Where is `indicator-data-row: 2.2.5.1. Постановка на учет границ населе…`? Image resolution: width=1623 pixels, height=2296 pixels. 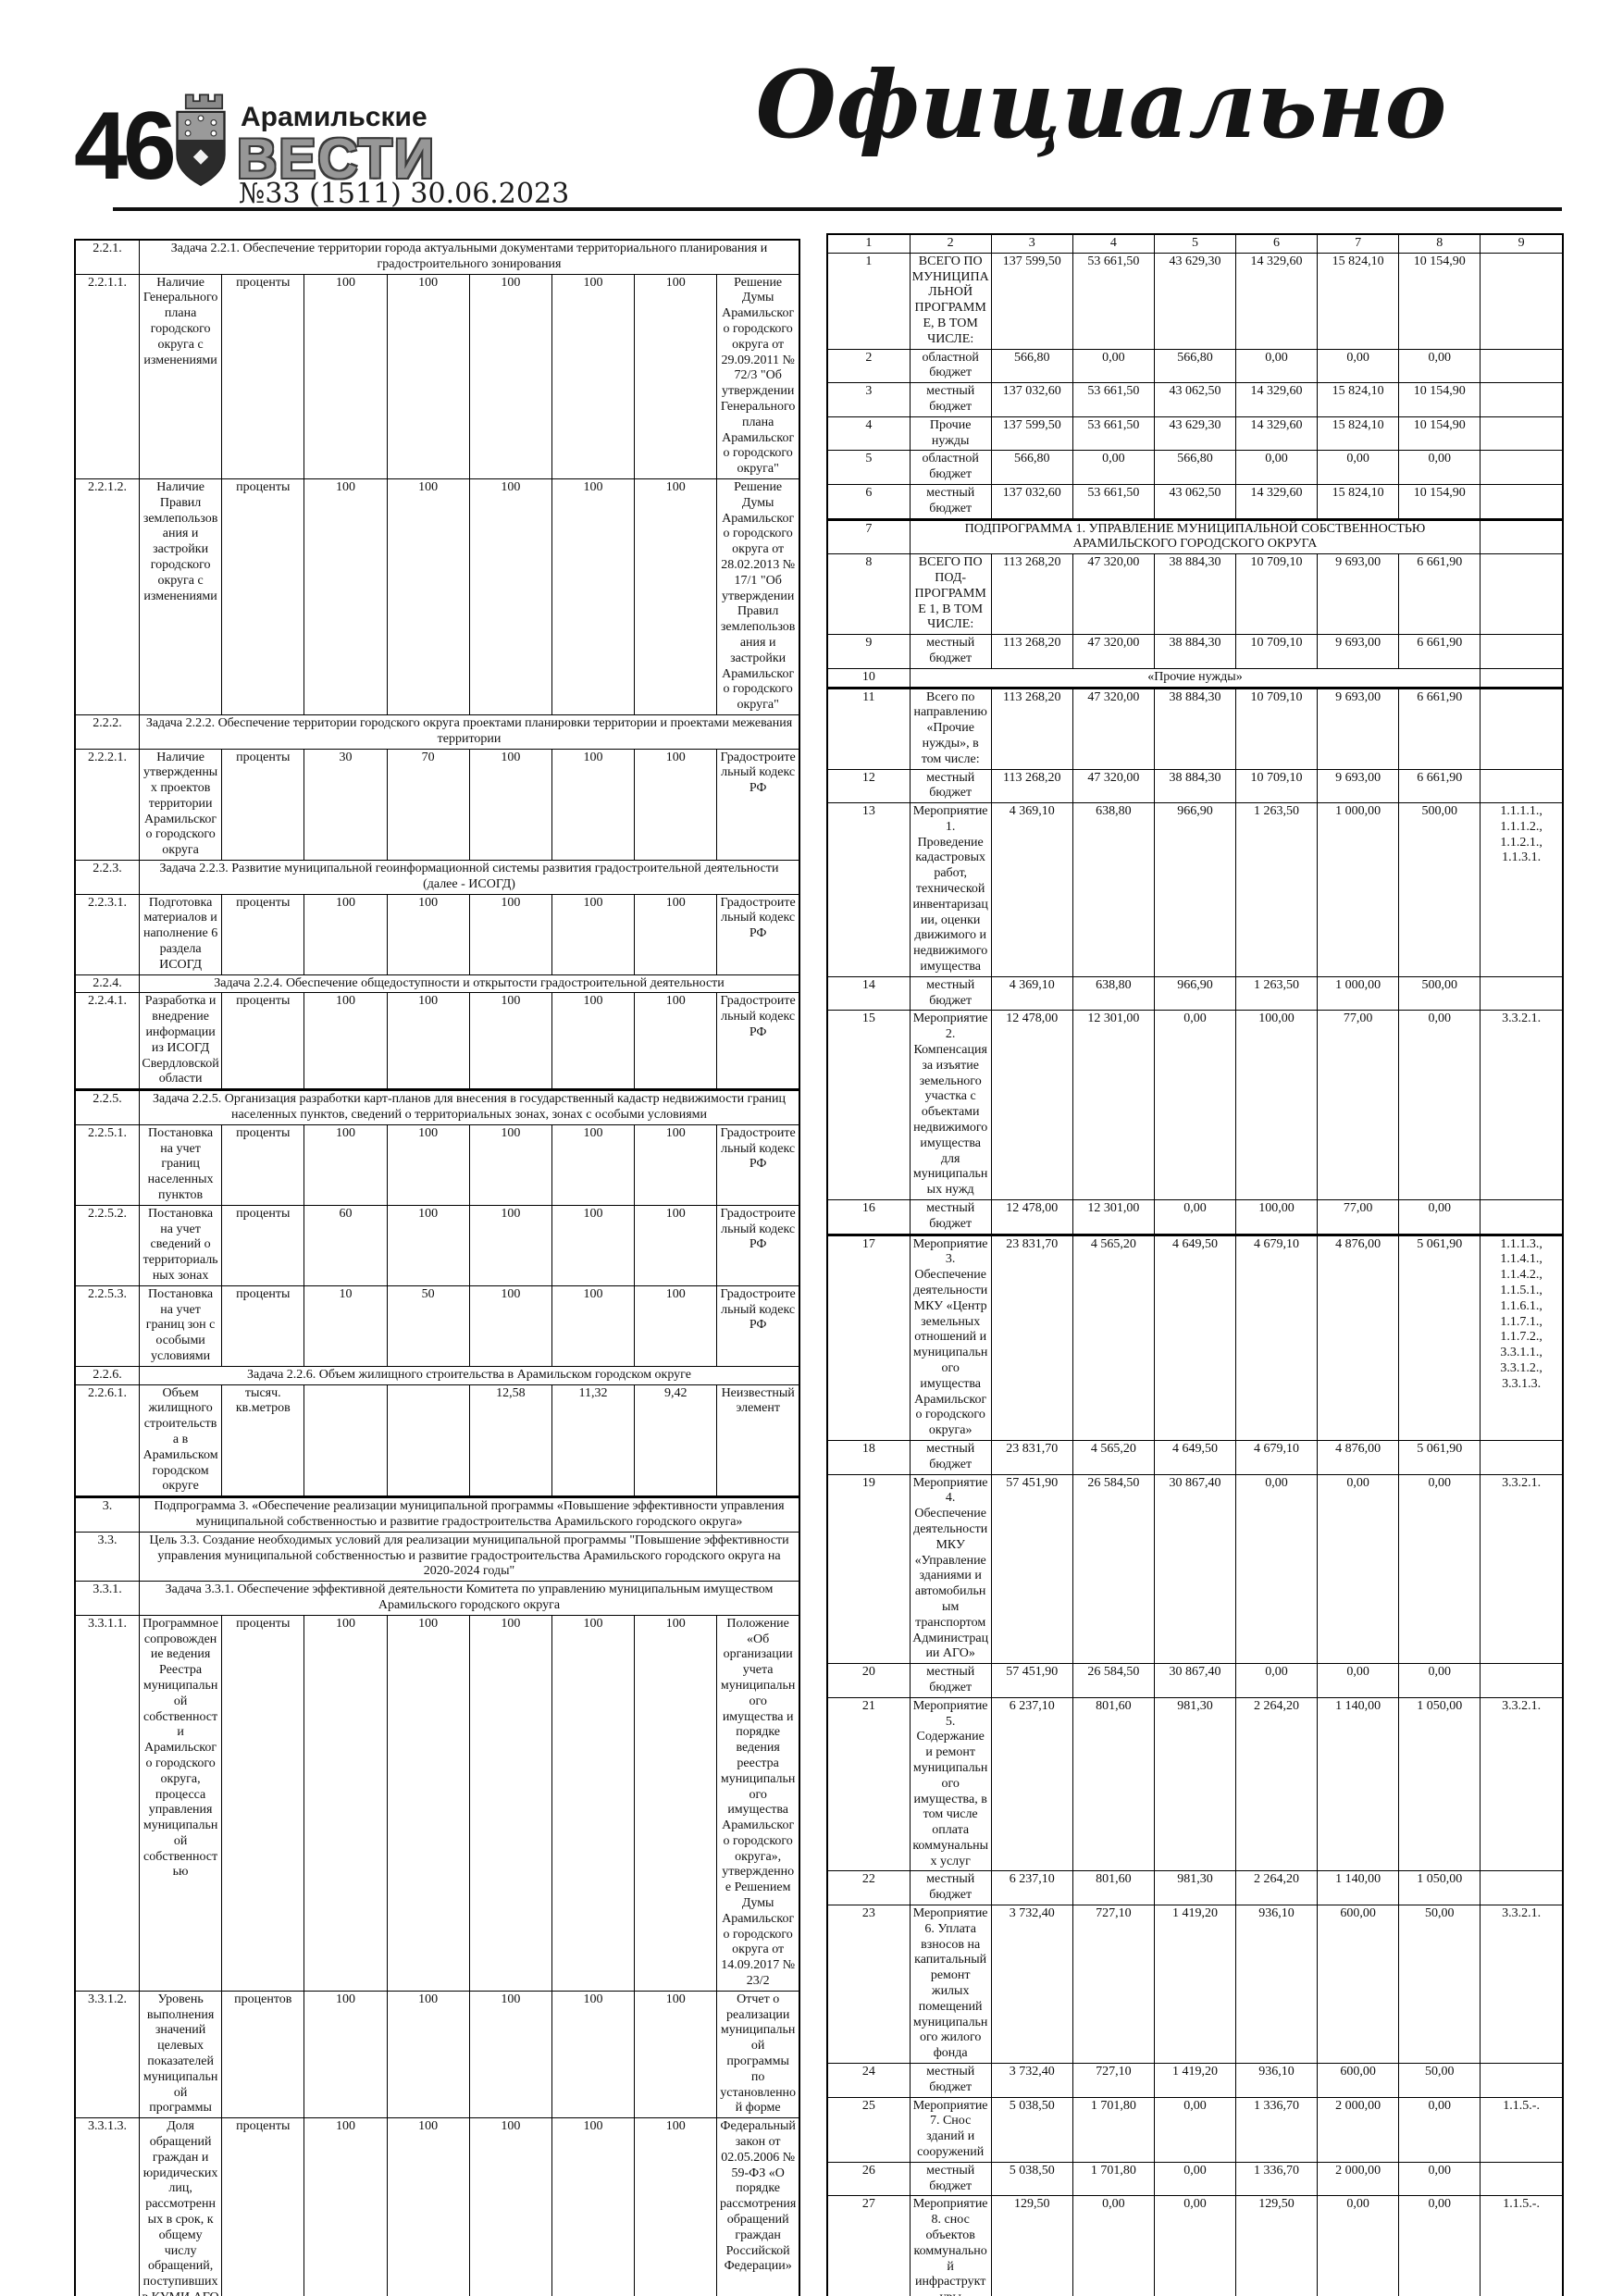 indicator-data-row: 2.2.5.1. Постановка на учет границ населе… is located at coordinates (437, 1165).